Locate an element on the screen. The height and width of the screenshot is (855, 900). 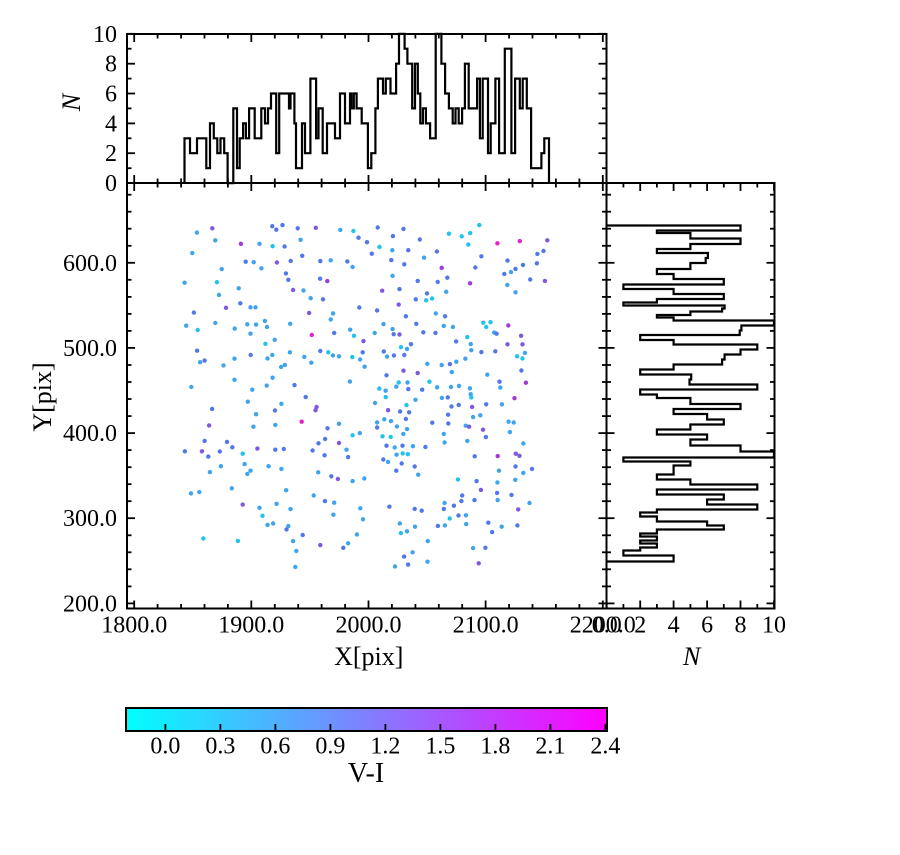
svg-text: 600.0 is located at coordinates (90, 264).